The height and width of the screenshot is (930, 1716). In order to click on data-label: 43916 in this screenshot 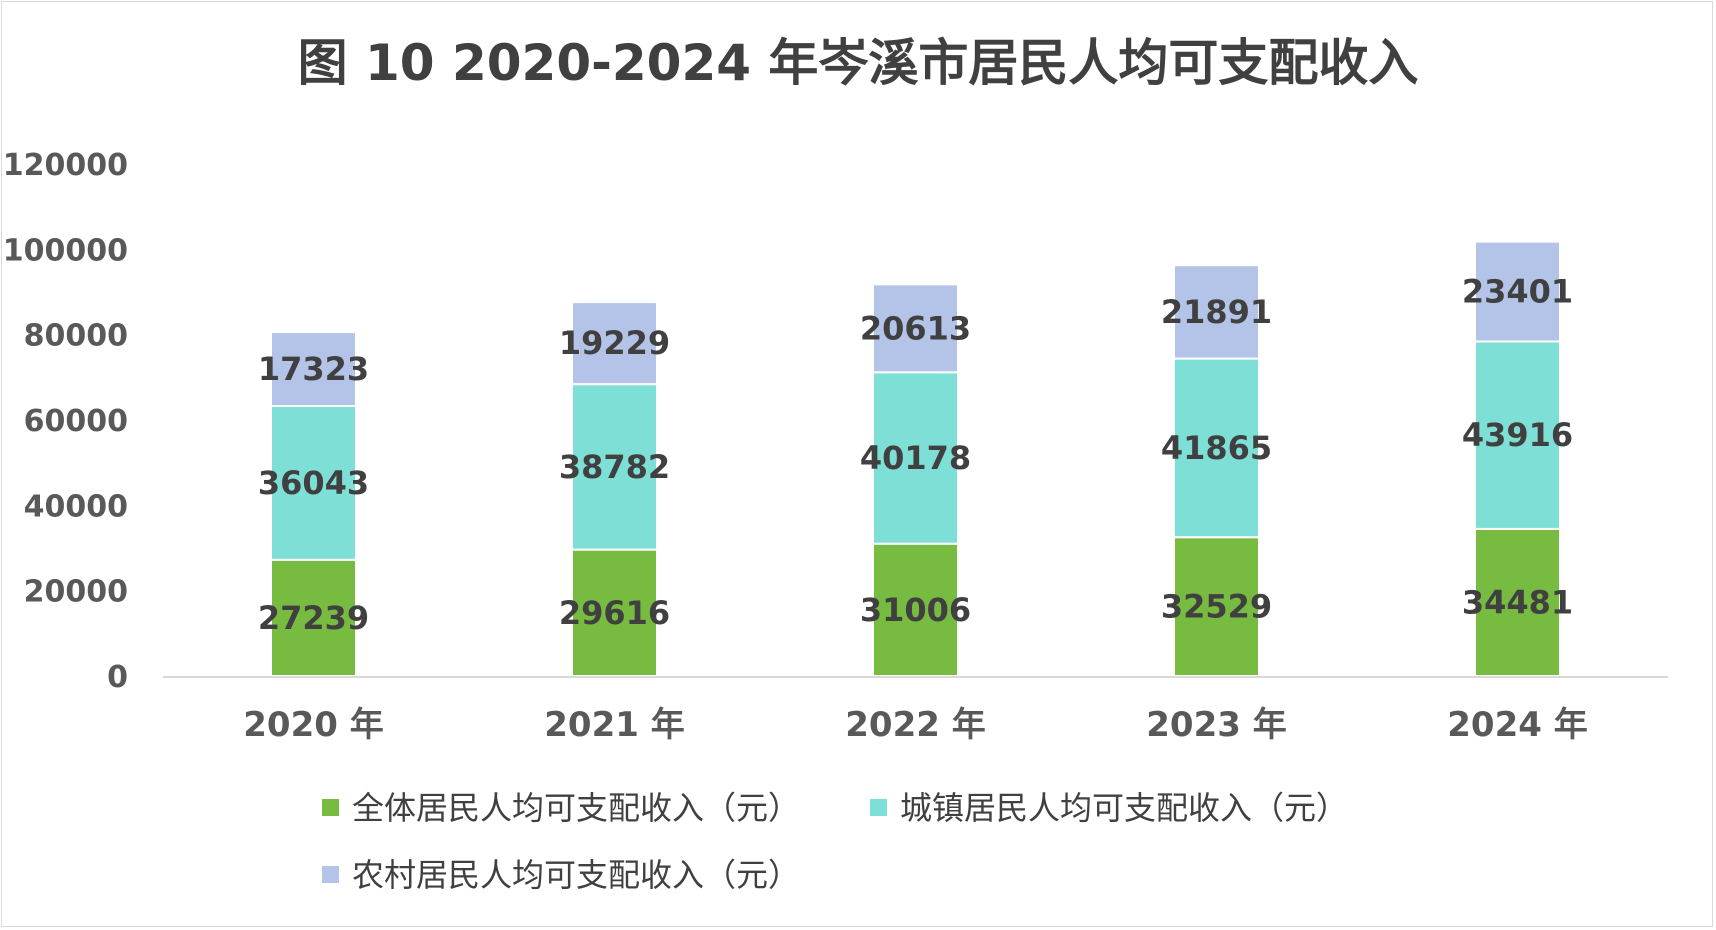, I will do `click(1517, 435)`.